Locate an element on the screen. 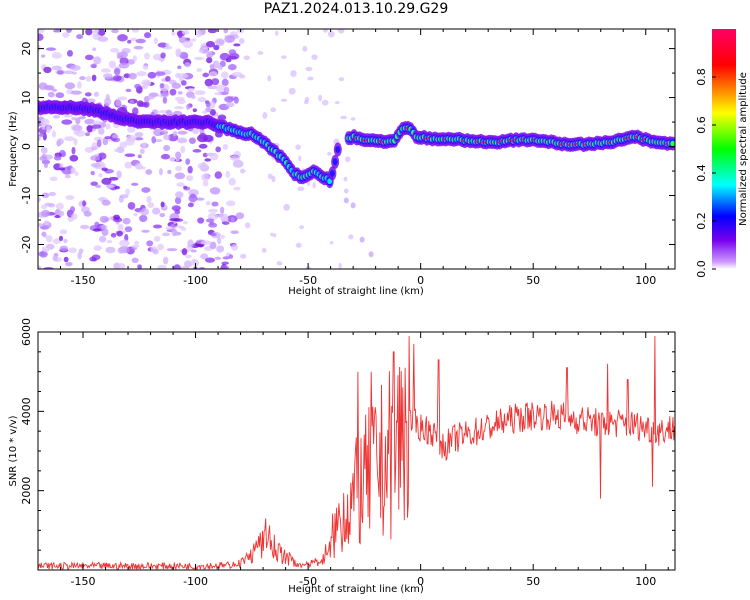 The height and width of the screenshot is (600, 750). spectrogram-y-tick-label: -20 is located at coordinates (26, 245).